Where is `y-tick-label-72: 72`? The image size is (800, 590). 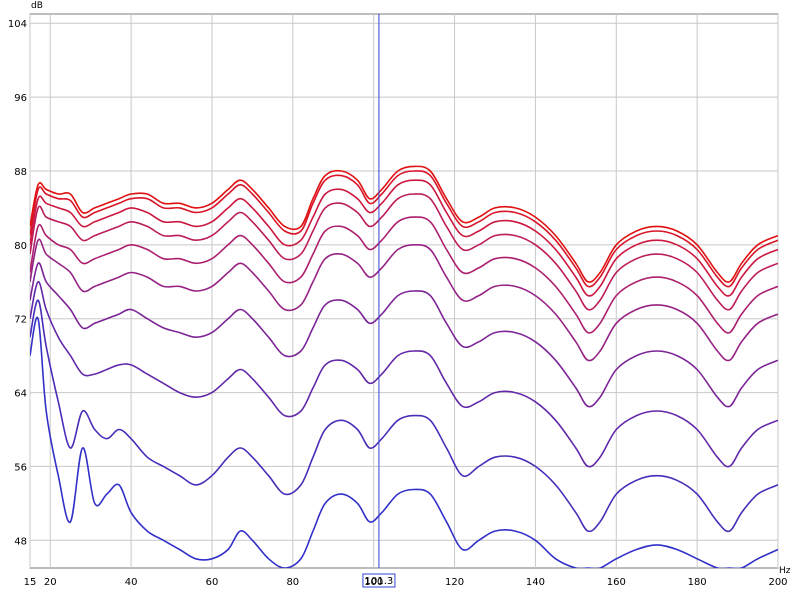 y-tick-label-72: 72 is located at coordinates (20, 320).